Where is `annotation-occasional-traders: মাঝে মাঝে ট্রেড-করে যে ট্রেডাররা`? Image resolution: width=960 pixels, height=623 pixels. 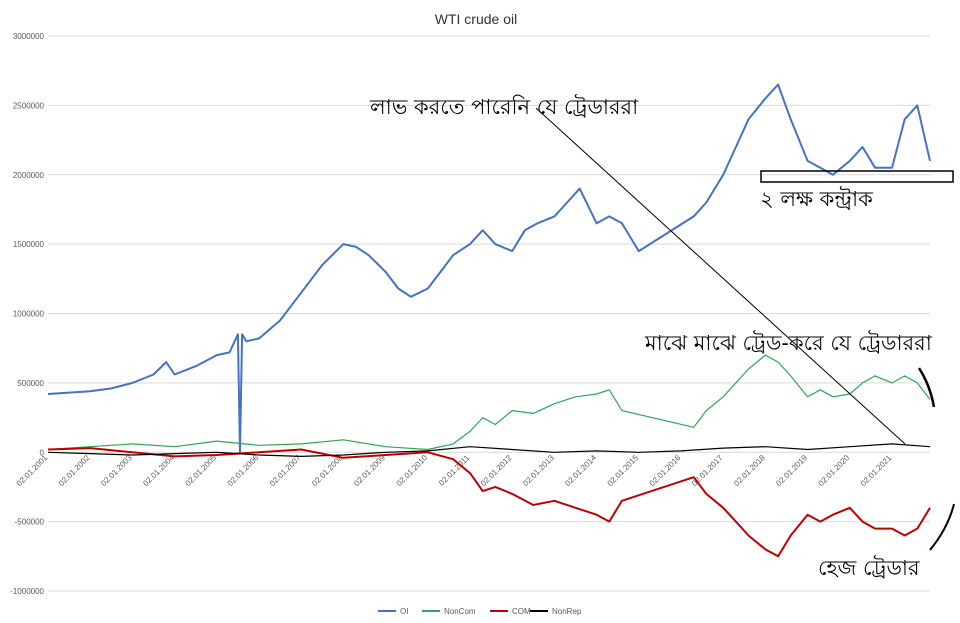 annotation-occasional-traders: মাঝে মাঝে ট্রেড-করে যে ট্রেডাররা is located at coordinates (788, 342).